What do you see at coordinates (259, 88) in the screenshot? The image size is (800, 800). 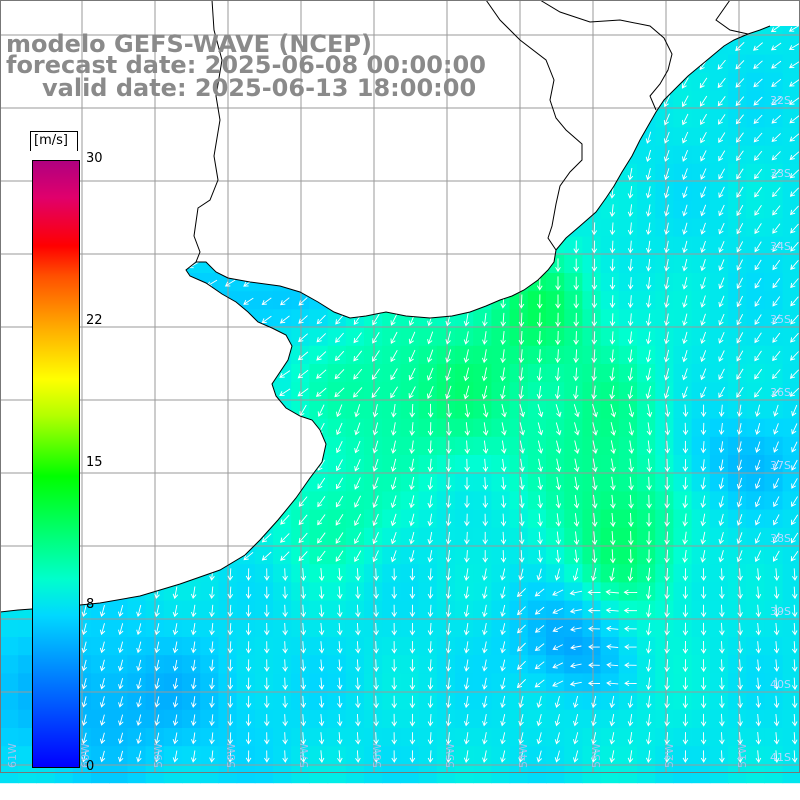 I see `valid-date: valid date: 2025-06-13 18:00:00` at bounding box center [259, 88].